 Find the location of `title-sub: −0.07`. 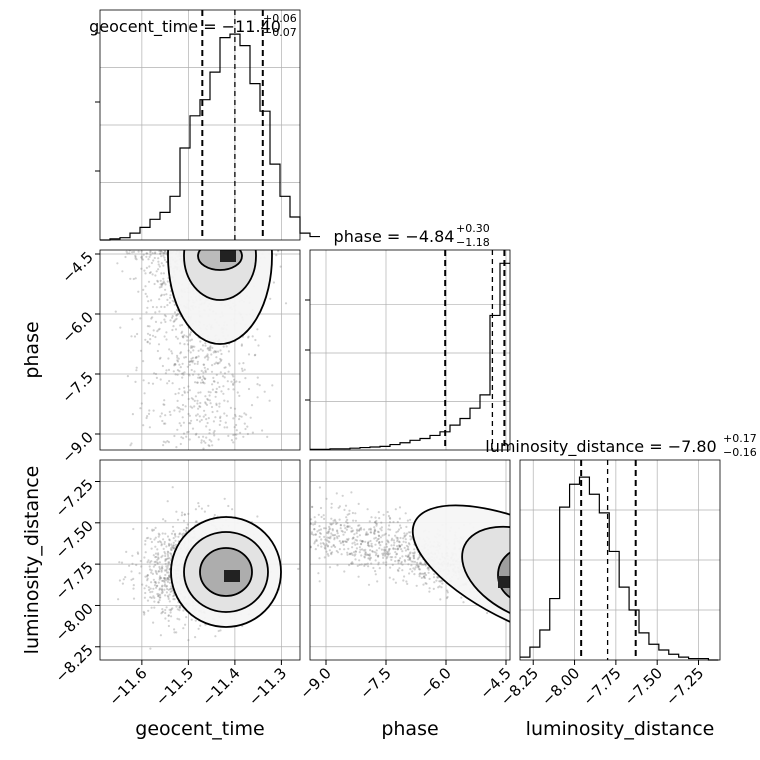

title-sub: −0.07 is located at coordinates (280, 32).